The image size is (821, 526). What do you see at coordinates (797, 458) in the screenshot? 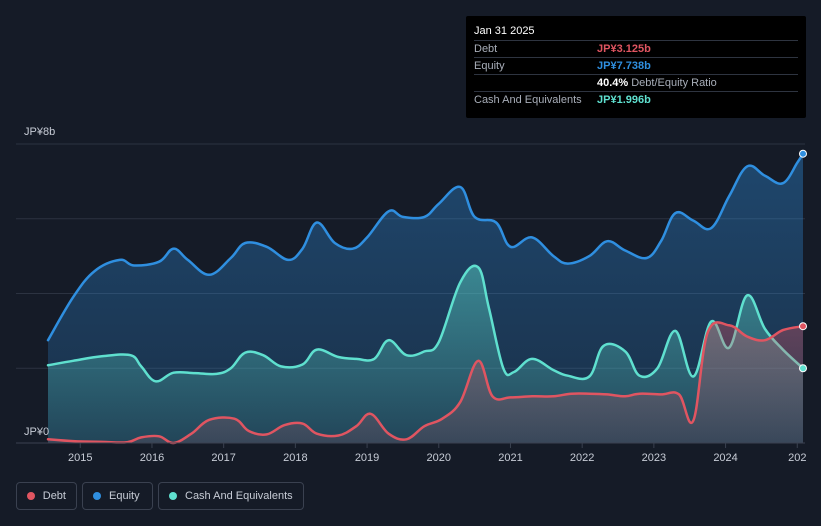
I see `x-tick-label: 202` at bounding box center [797, 458].